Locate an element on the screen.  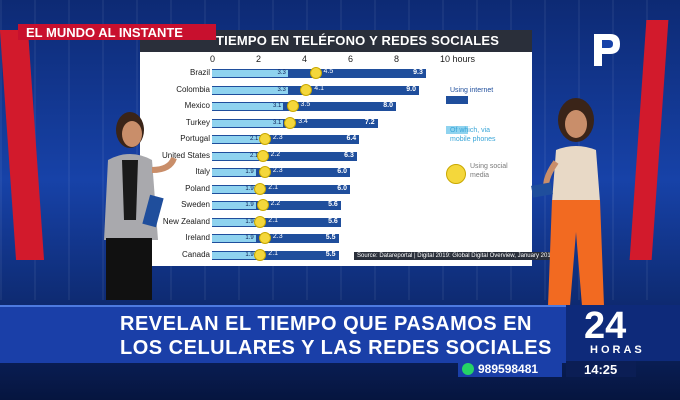
chart-row: New Zealand 5.6 1.9 2.1 is located at coordinates (336, 222).